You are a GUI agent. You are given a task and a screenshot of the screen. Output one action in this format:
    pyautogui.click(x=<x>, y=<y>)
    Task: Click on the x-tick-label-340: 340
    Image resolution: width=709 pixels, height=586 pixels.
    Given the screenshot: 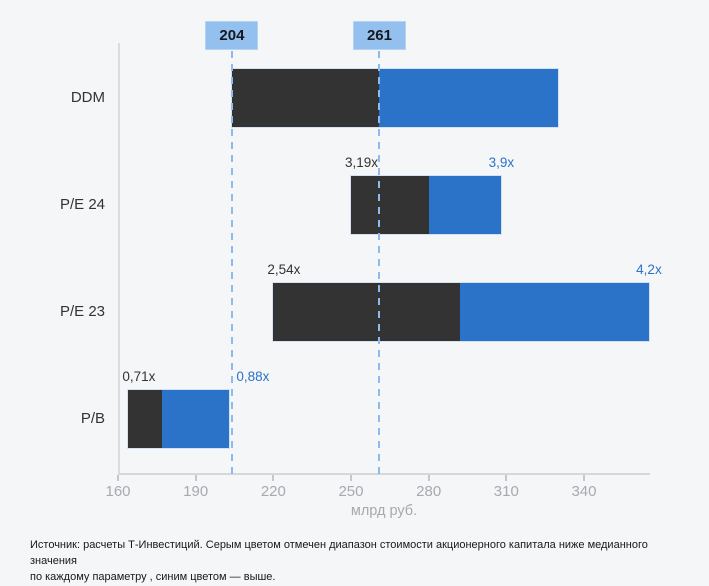 What is the action you would take?
    pyautogui.click(x=584, y=491)
    